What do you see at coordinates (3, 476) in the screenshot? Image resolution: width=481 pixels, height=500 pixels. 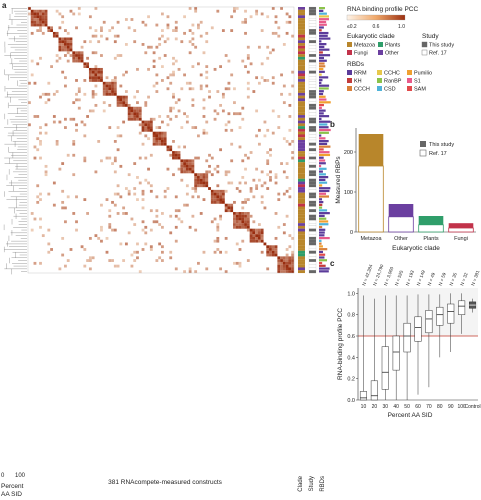 I see `dendro-tick-0: 0` at bounding box center [3, 476].